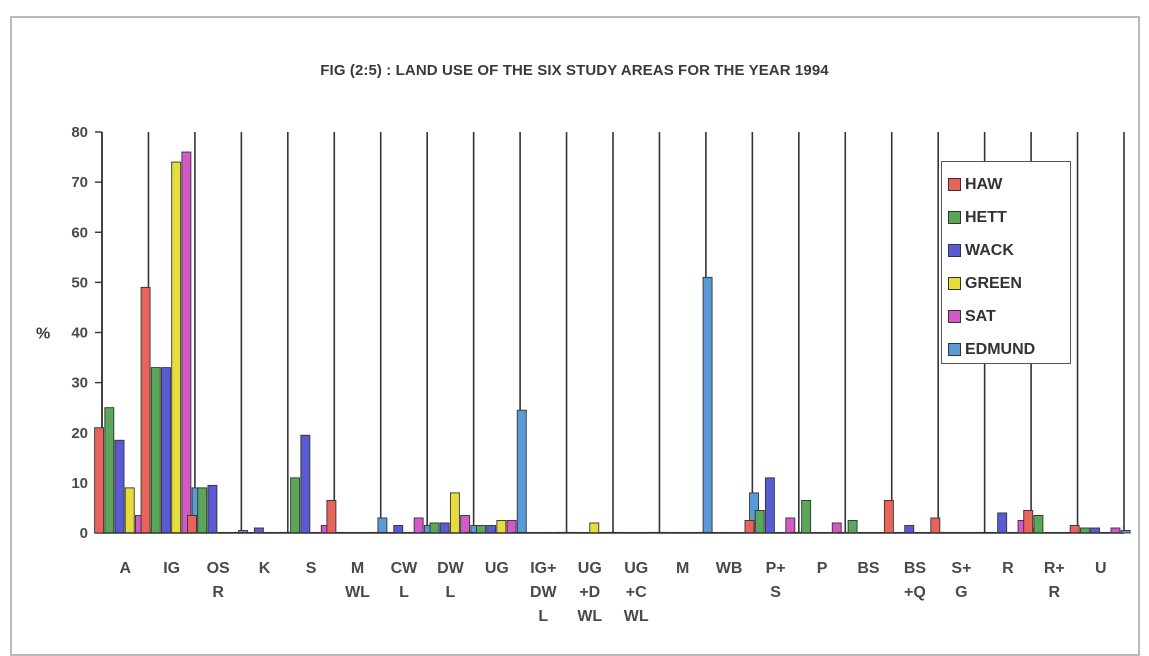  Describe the element at coordinates (125, 568) in the screenshot. I see `x-tick-label: A` at that location.